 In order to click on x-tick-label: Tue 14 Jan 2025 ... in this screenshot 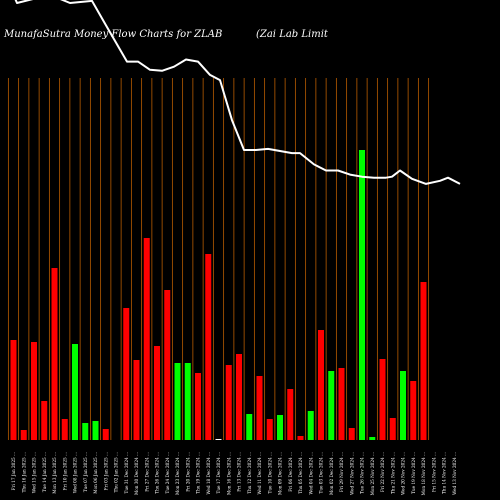, I will do `click(44, 472)`.